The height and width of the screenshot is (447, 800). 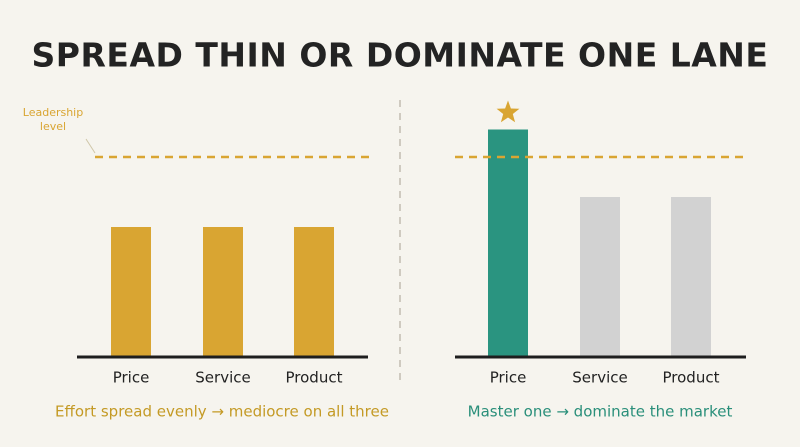 What do you see at coordinates (400, 55) in the screenshot?
I see `chart-title: SPREAD THIN OR DOMINATE ONE LANE` at bounding box center [400, 55].